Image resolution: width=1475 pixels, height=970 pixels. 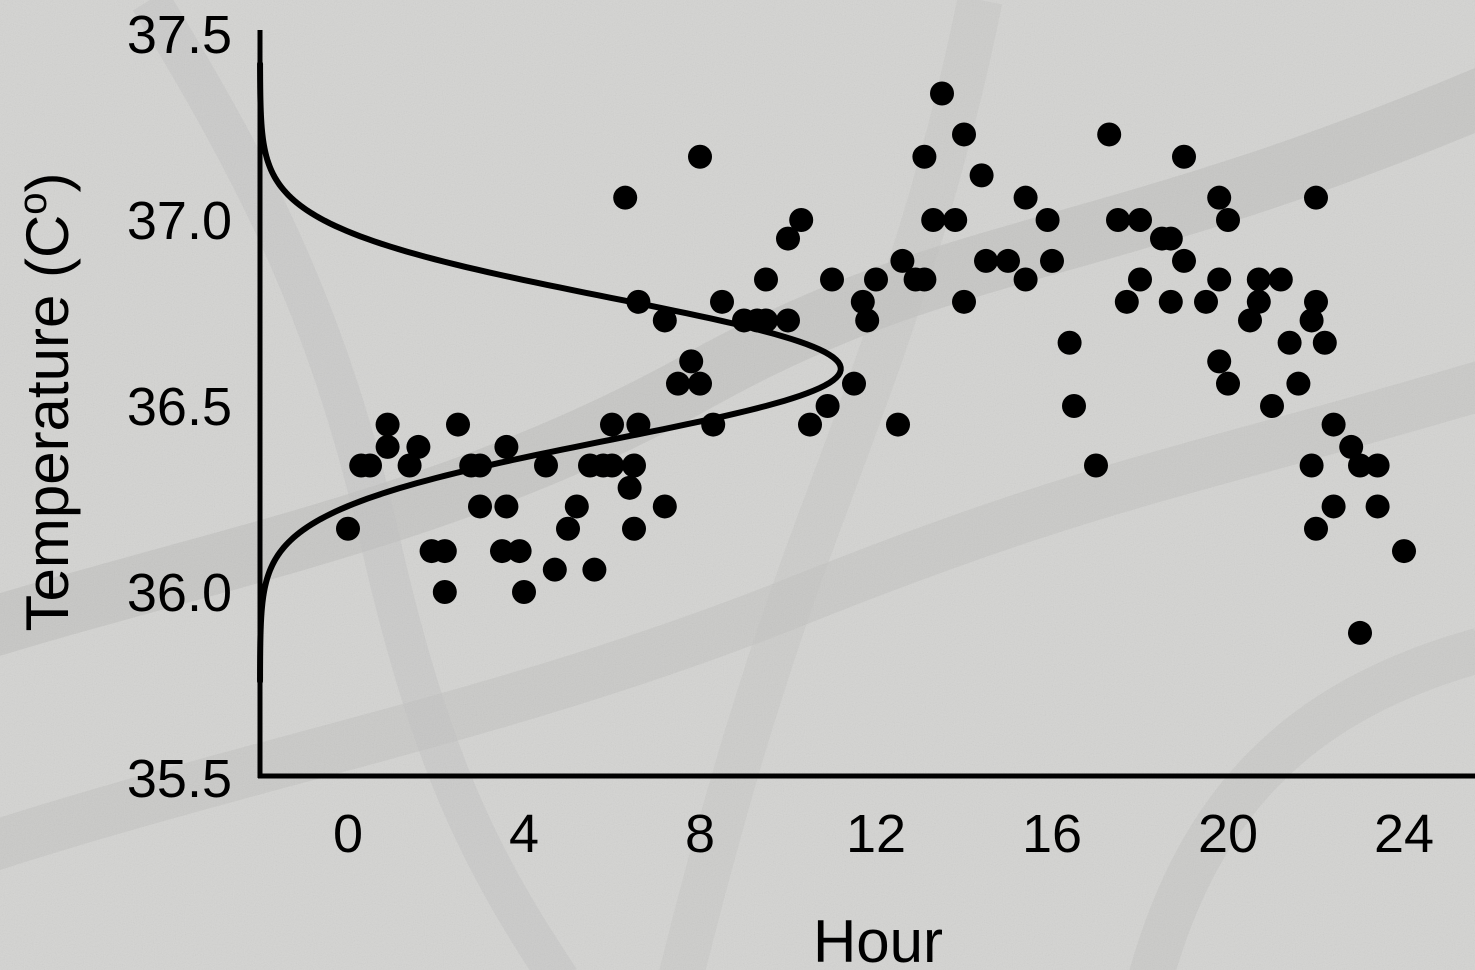 What do you see at coordinates (700, 834) in the screenshot?
I see `x-tick-label: 8` at bounding box center [700, 834].